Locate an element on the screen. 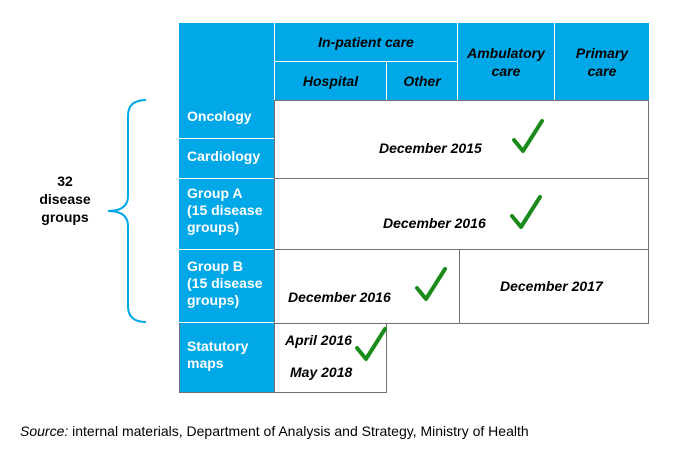 This screenshot has width=689, height=460. group-b-line3: groups) is located at coordinates (213, 300).